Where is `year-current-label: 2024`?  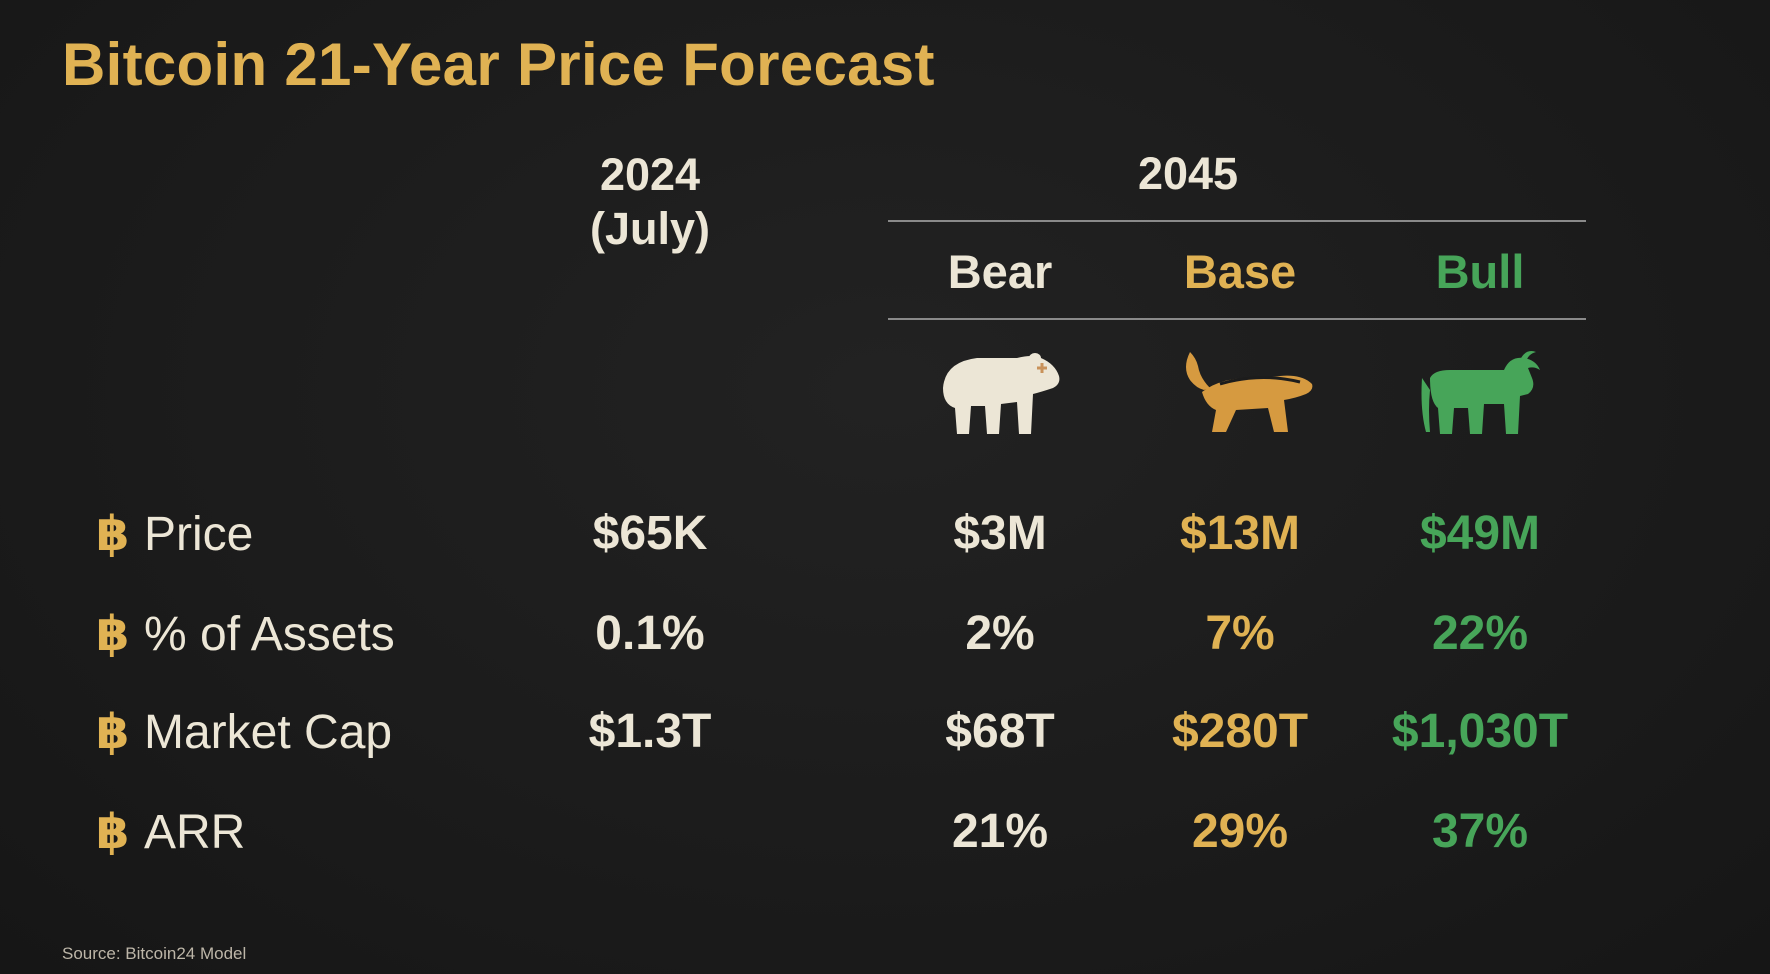
year-current-label: 2024 is located at coordinates (650, 174).